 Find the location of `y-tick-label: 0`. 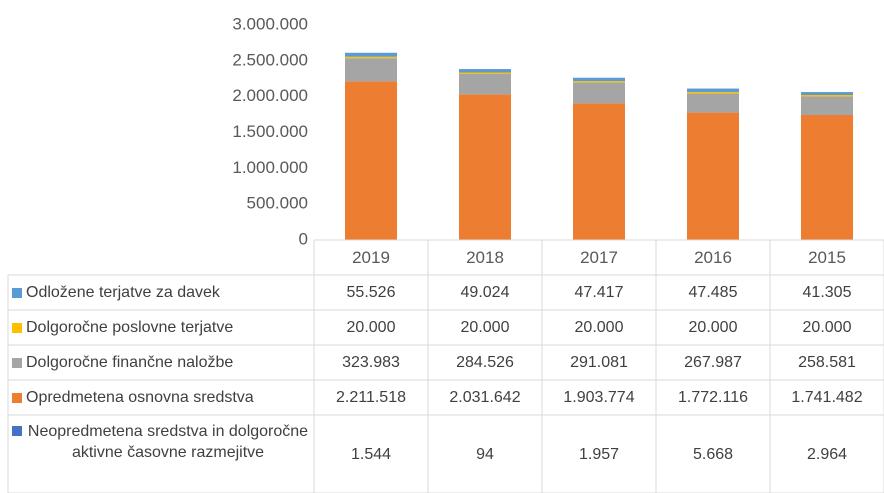

y-tick-label: 0 is located at coordinates (303, 238).